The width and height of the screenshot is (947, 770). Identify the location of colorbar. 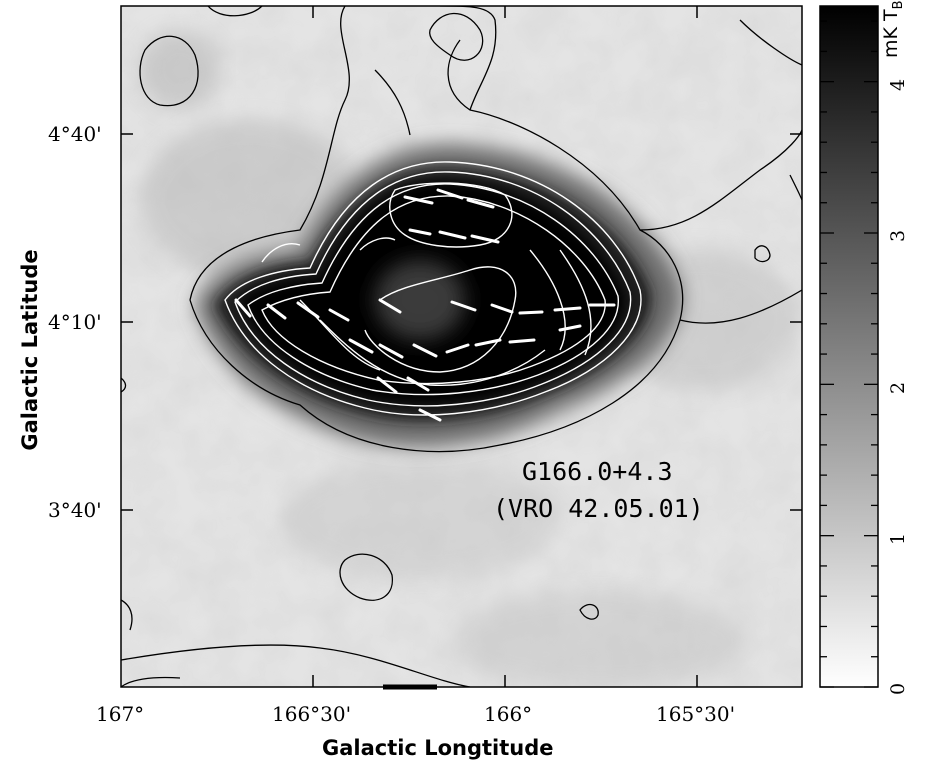
(849, 346).